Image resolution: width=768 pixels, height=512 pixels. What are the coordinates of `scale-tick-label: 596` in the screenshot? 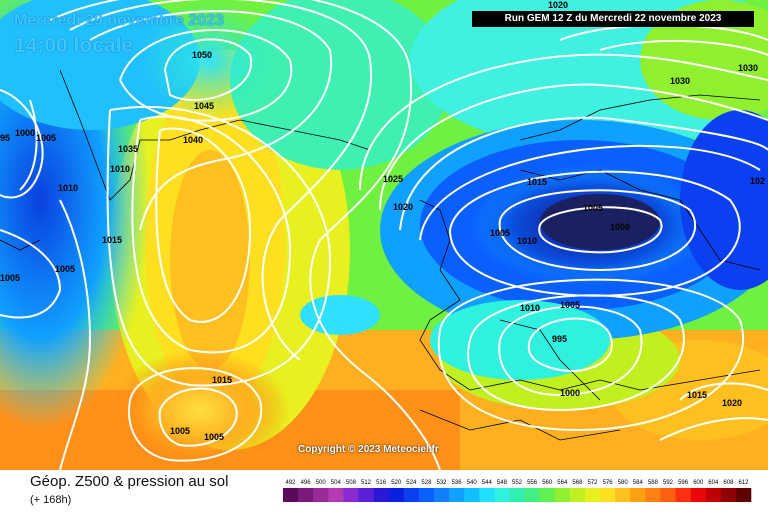 It's located at (683, 483).